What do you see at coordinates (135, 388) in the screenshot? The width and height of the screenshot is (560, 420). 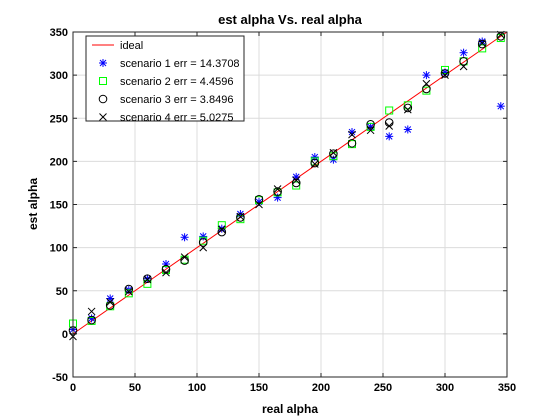 I see `x-tick-label: 50` at bounding box center [135, 388].